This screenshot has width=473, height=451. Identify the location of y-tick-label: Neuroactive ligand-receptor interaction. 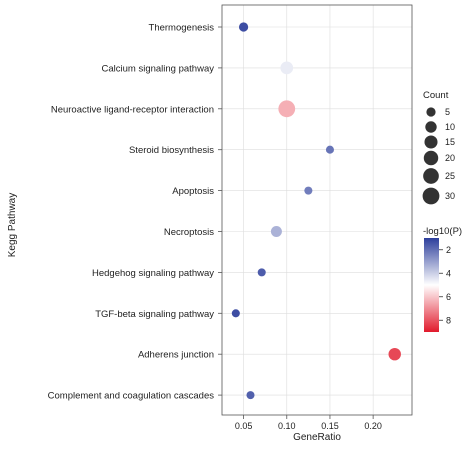
(132, 109).